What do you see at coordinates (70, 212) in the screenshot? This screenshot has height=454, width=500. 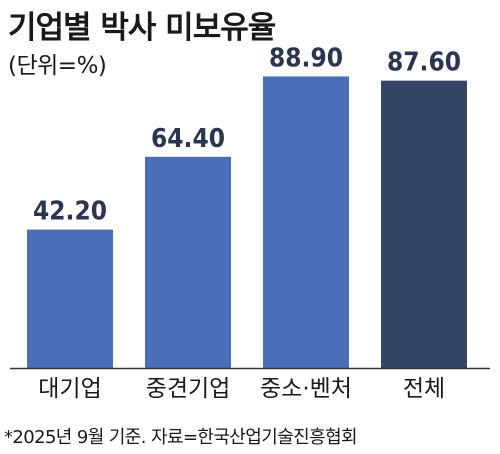 I see `value-label-0: 42.20` at bounding box center [70, 212].